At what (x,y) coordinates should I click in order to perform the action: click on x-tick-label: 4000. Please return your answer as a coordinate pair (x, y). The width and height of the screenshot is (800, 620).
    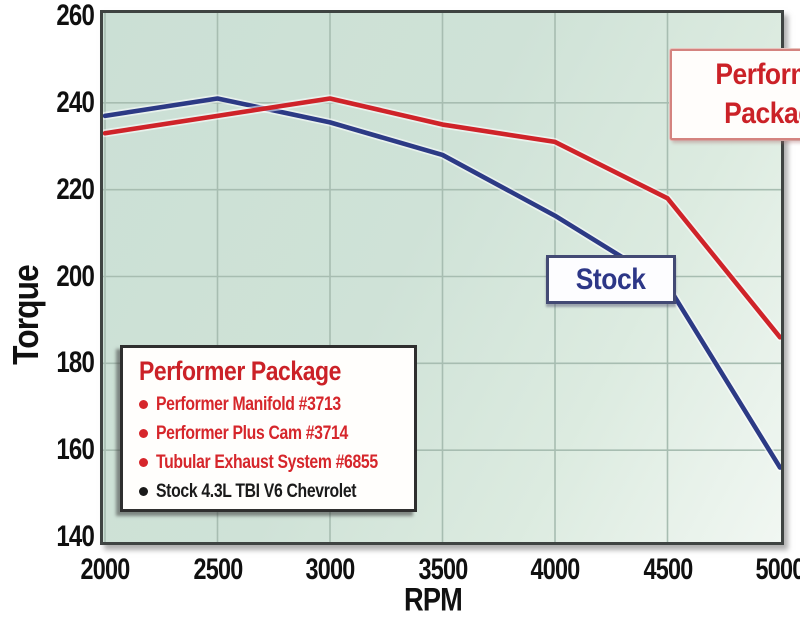
    Looking at the image, I should click on (555, 569).